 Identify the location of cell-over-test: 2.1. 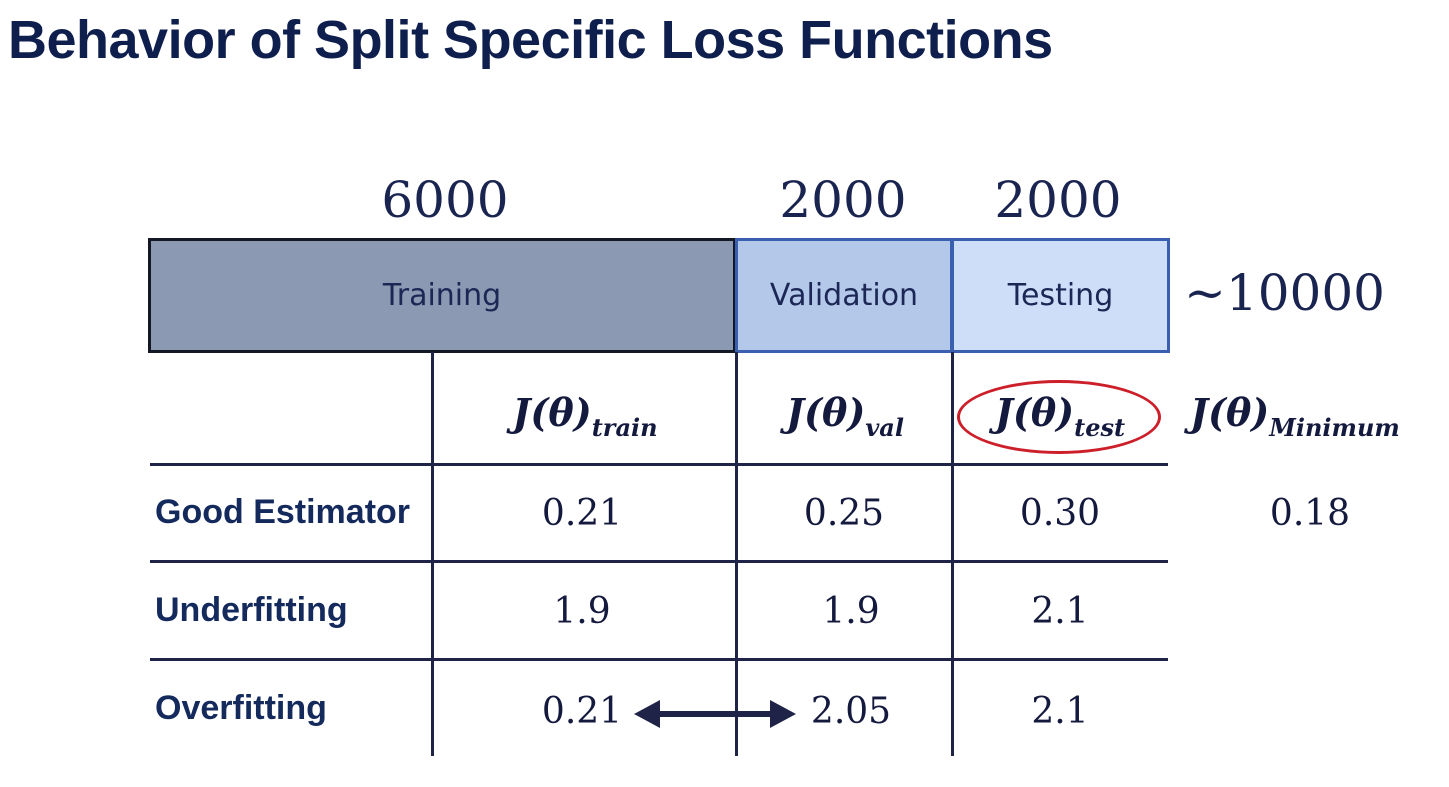
(1060, 711).